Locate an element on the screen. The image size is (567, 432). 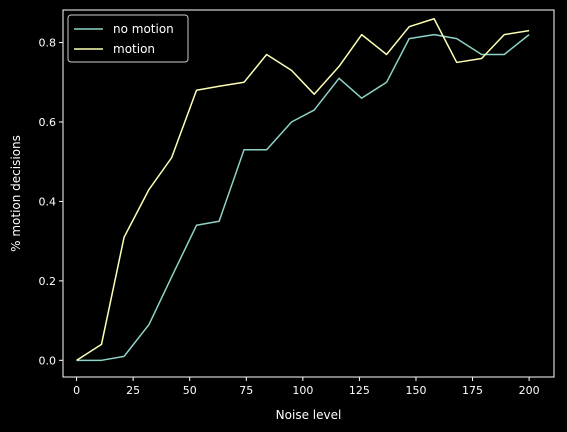
y-axis-ticks: 0.0 0.2 0.4 0.6 0.8 is located at coordinates (51, 202).